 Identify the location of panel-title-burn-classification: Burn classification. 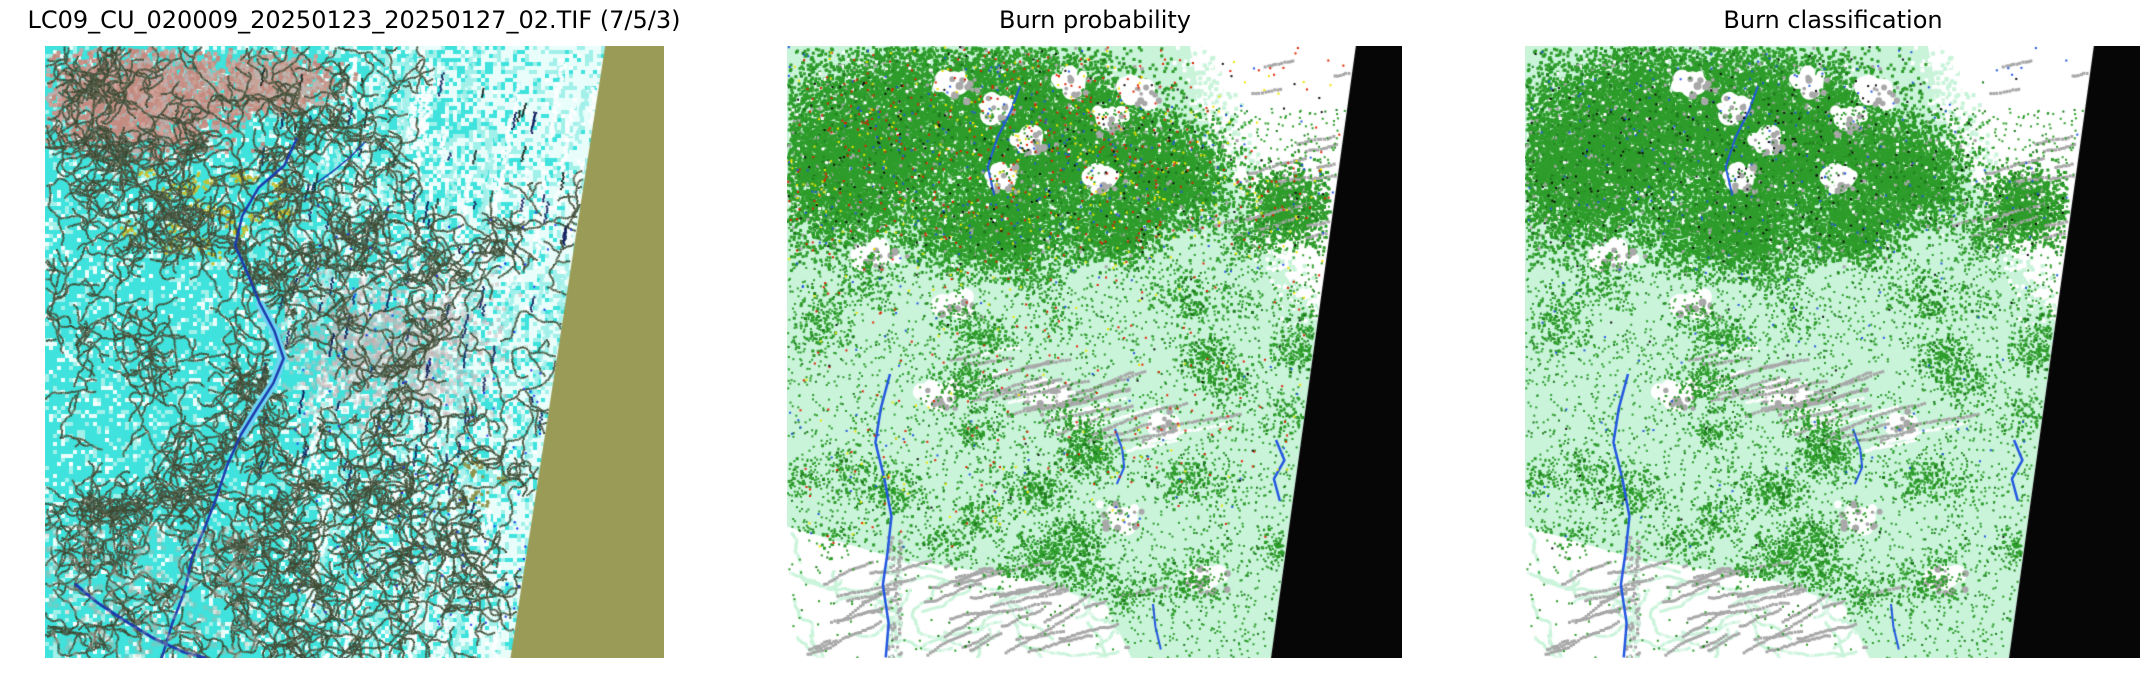
(1833, 20).